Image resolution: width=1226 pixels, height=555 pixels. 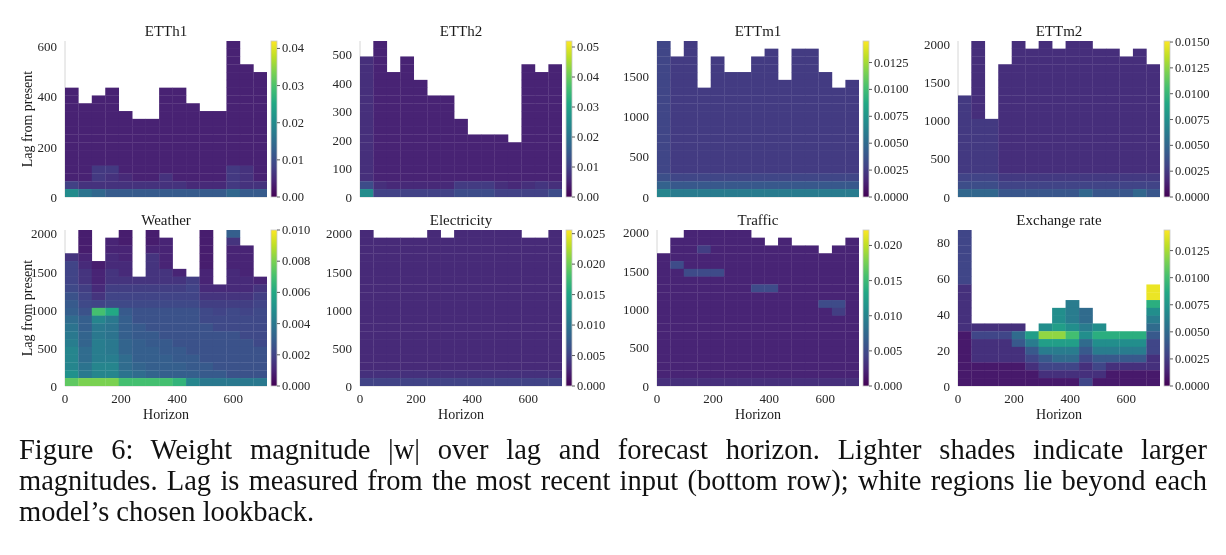 What do you see at coordinates (943, 314) in the screenshot?
I see `y-tick-label: 40` at bounding box center [943, 314].